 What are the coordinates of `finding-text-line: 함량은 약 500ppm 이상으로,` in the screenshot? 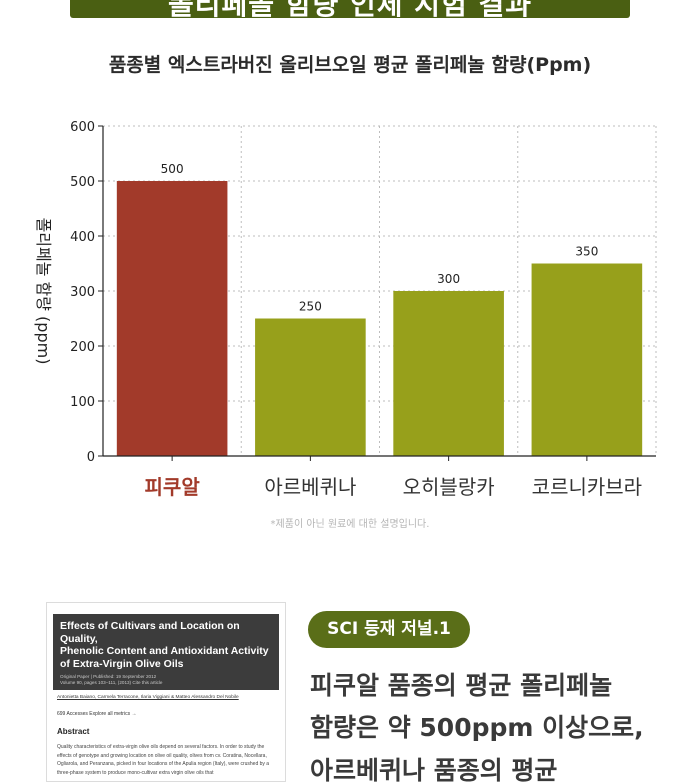 It's located at (477, 727).